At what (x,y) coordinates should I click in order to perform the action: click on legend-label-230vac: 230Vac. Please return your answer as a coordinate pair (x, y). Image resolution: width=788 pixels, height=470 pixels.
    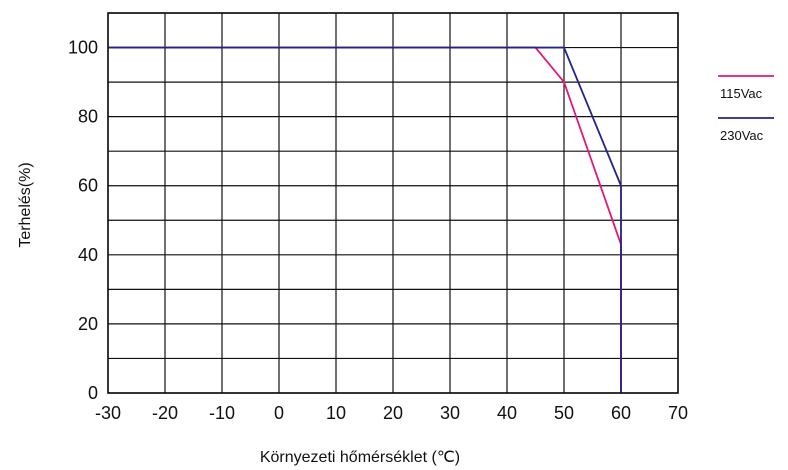
    Looking at the image, I should click on (742, 135).